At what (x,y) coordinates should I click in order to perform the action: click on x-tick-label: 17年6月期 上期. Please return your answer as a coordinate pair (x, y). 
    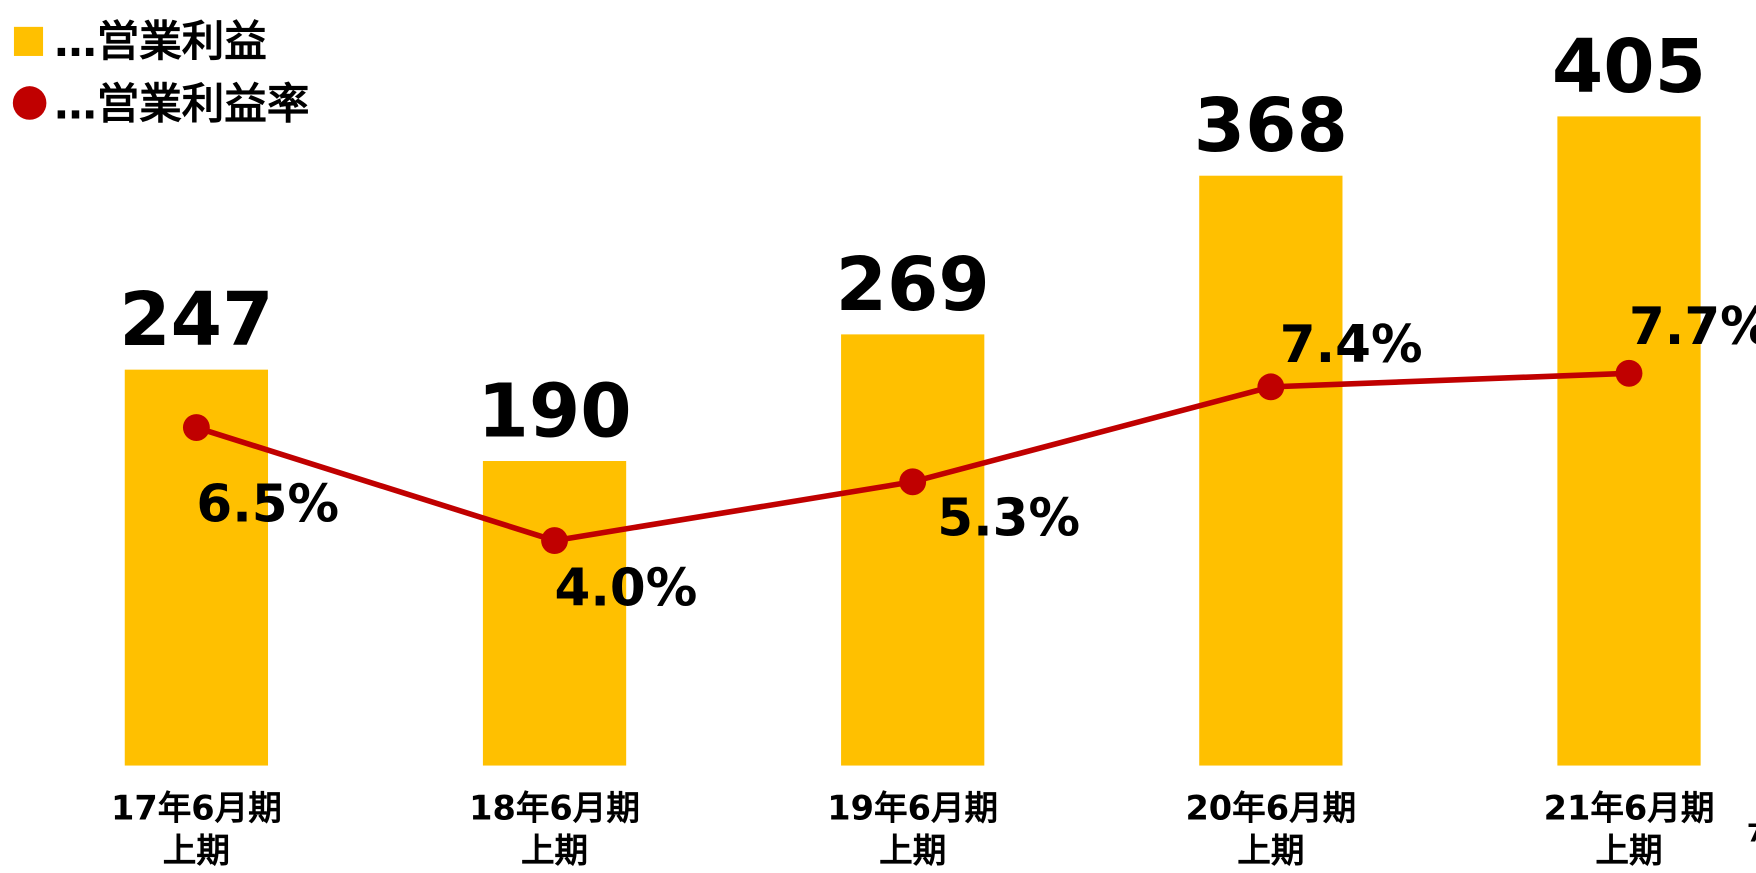
    Looking at the image, I should click on (196, 830).